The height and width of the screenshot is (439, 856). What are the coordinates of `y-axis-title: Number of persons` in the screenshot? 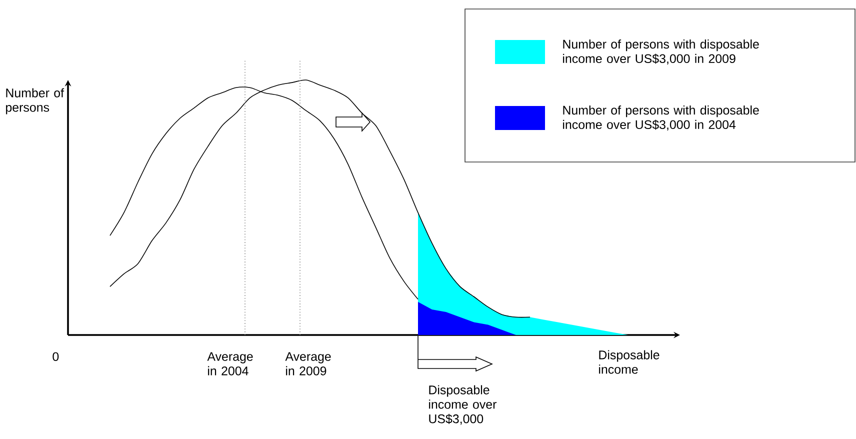 It's located at (35, 101).